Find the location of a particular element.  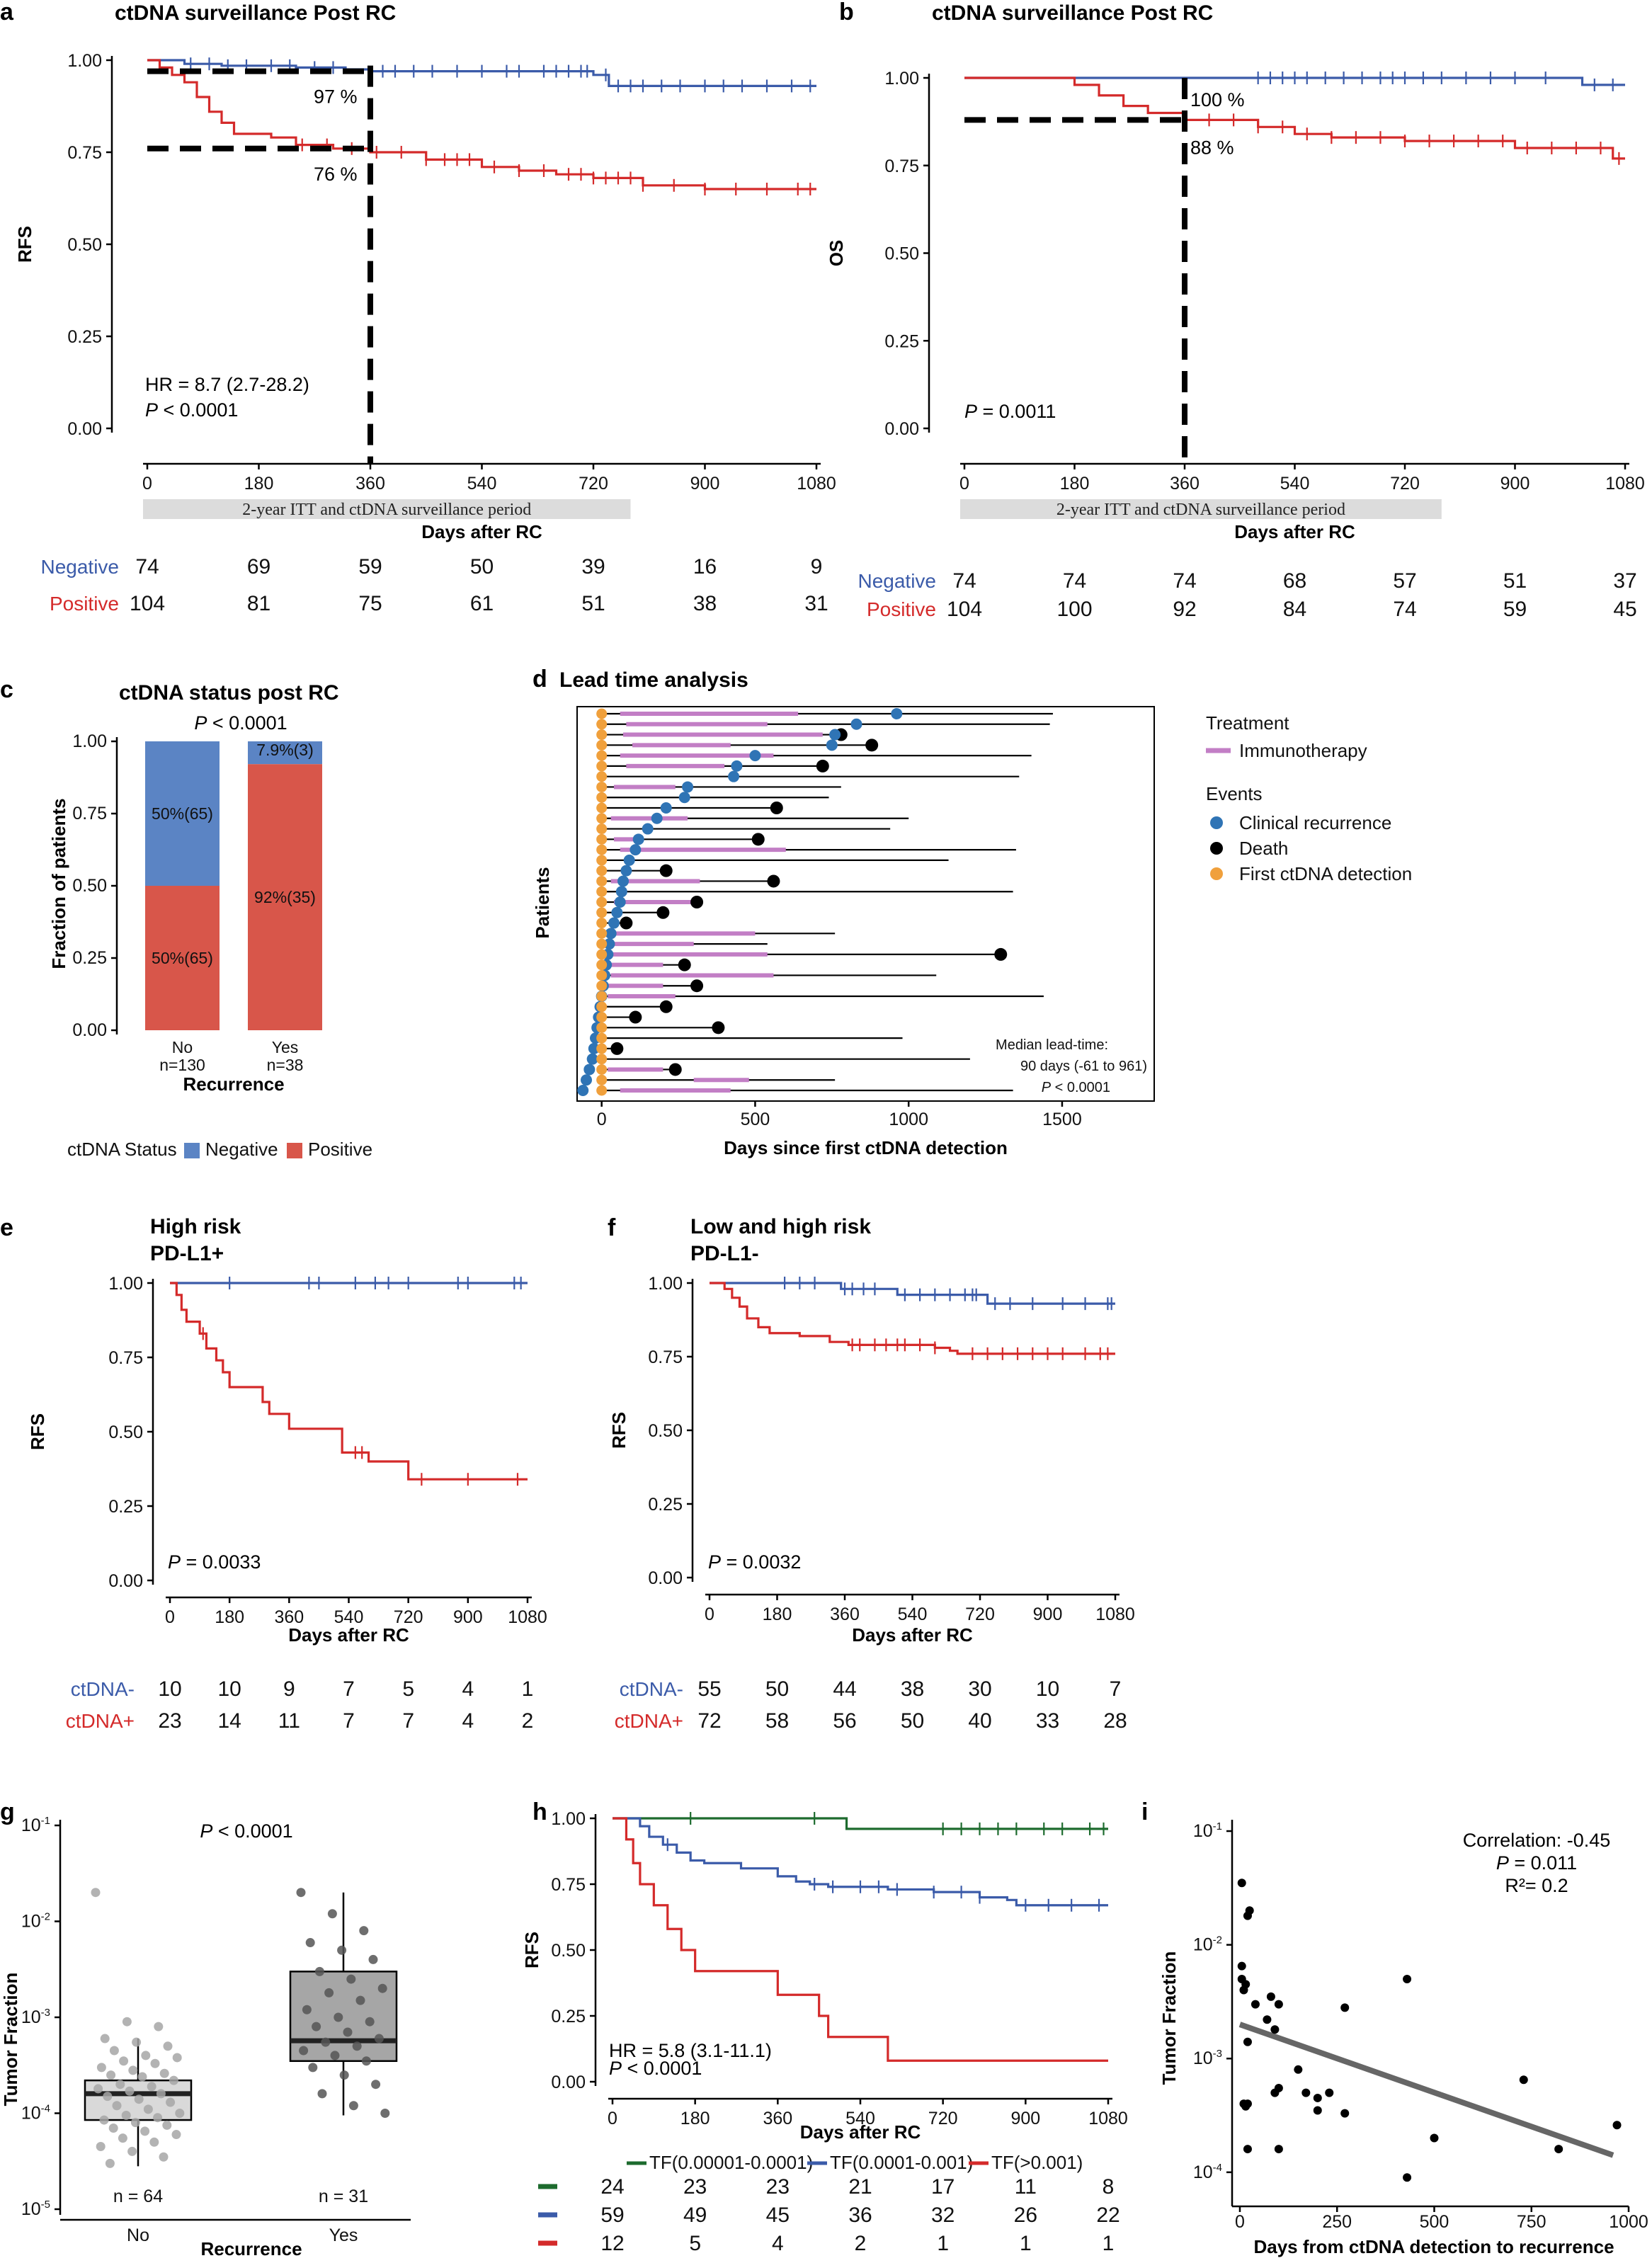

c-ytick-label: 0.00 is located at coordinates (89, 1030).